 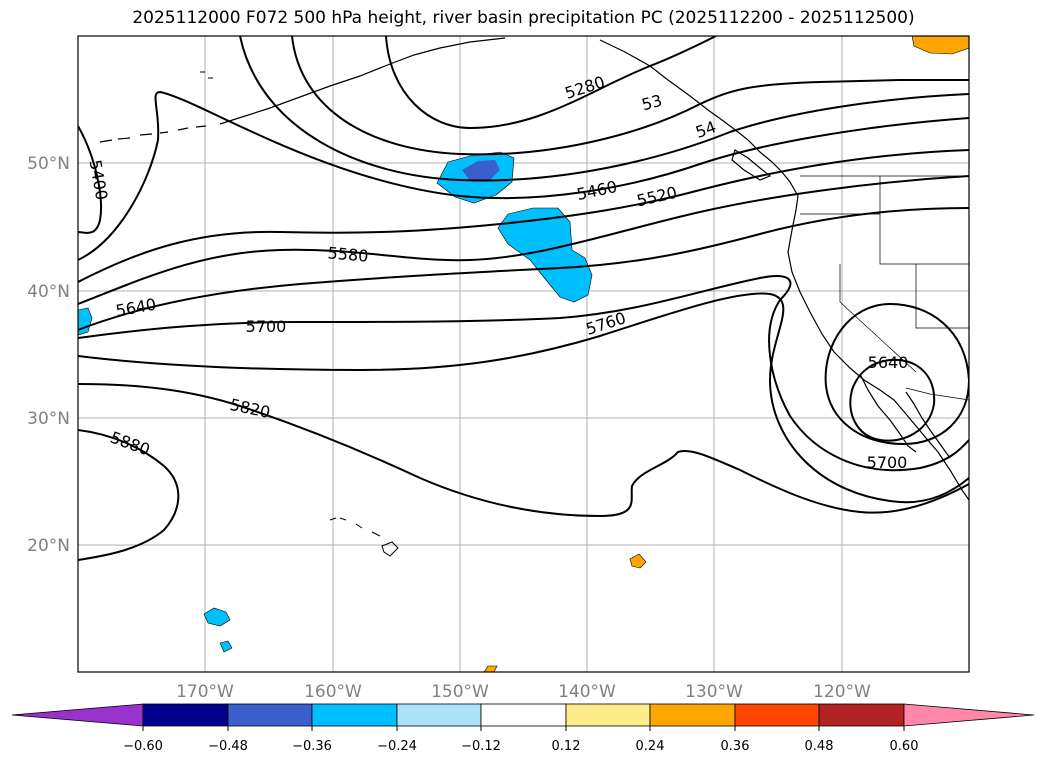 What do you see at coordinates (940, 45) in the screenshot?
I see `precip-positive-top-right` at bounding box center [940, 45].